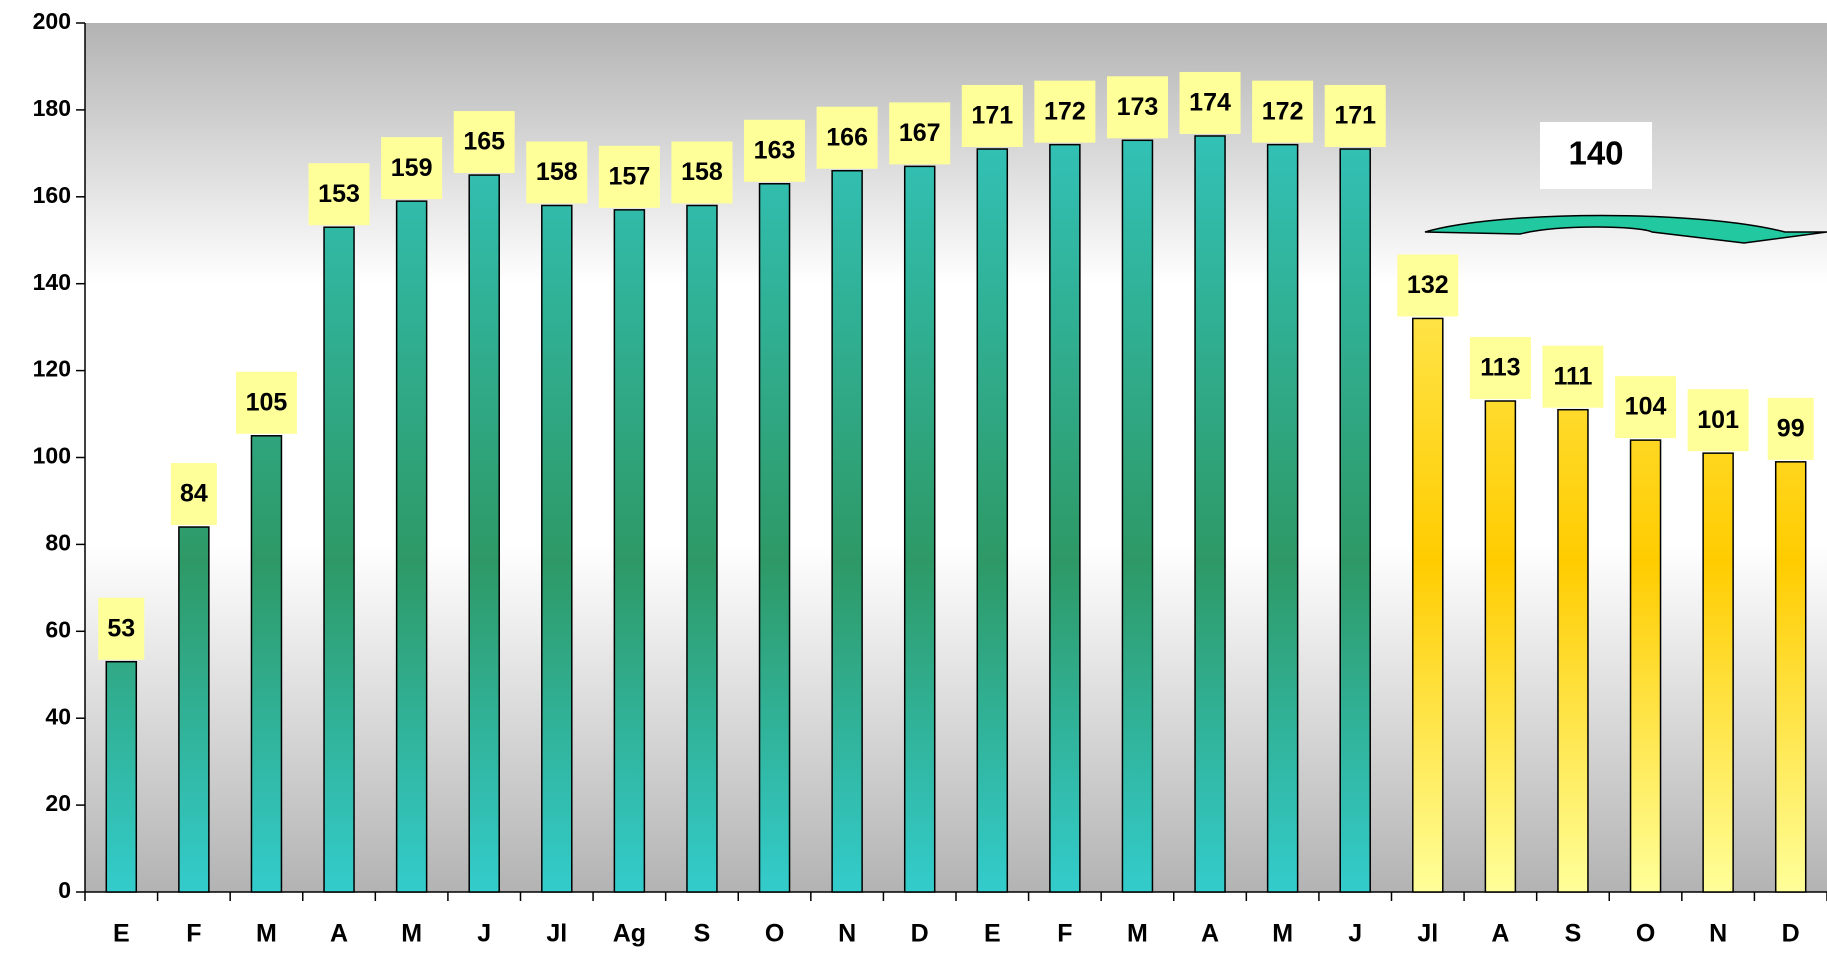 This screenshot has width=1827, height=956. Describe the element at coordinates (64, 890) in the screenshot. I see `y-tick-label: 0` at that location.